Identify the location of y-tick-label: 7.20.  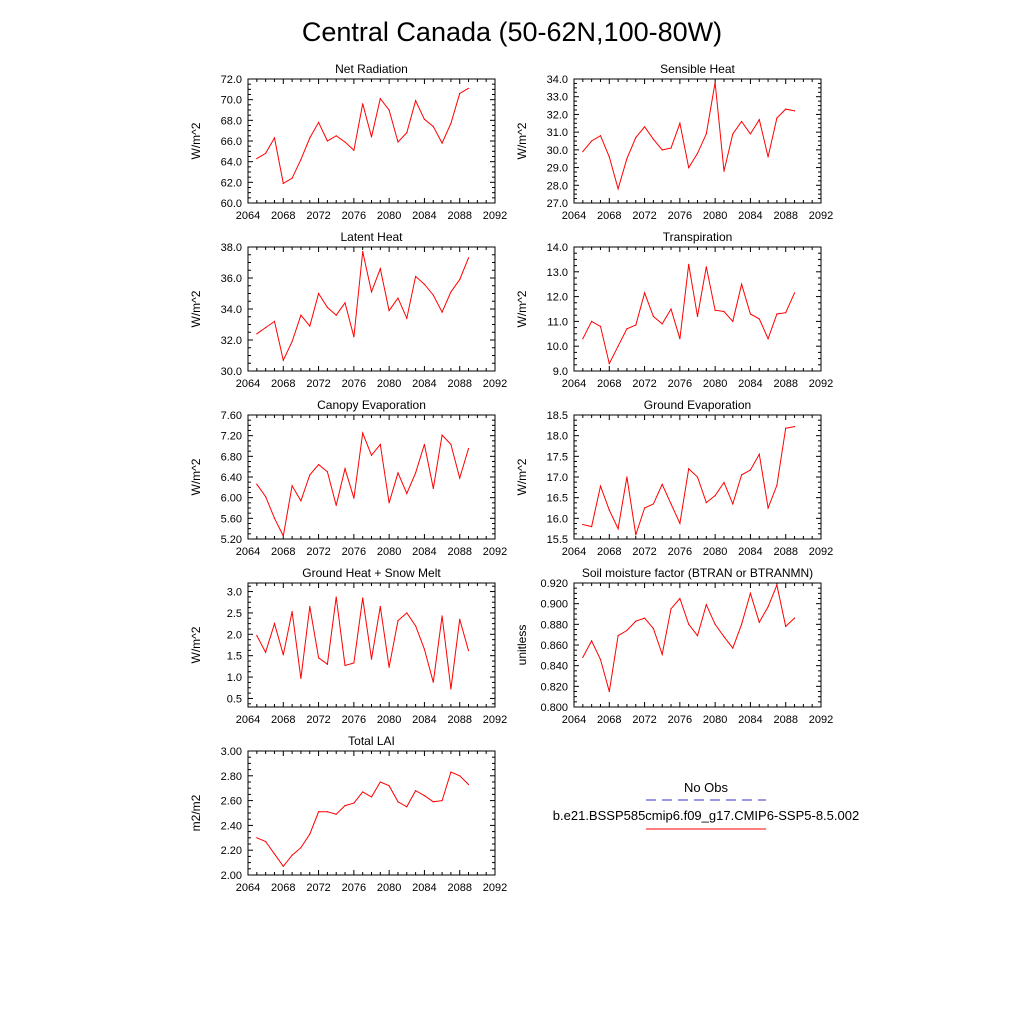
(231, 437).